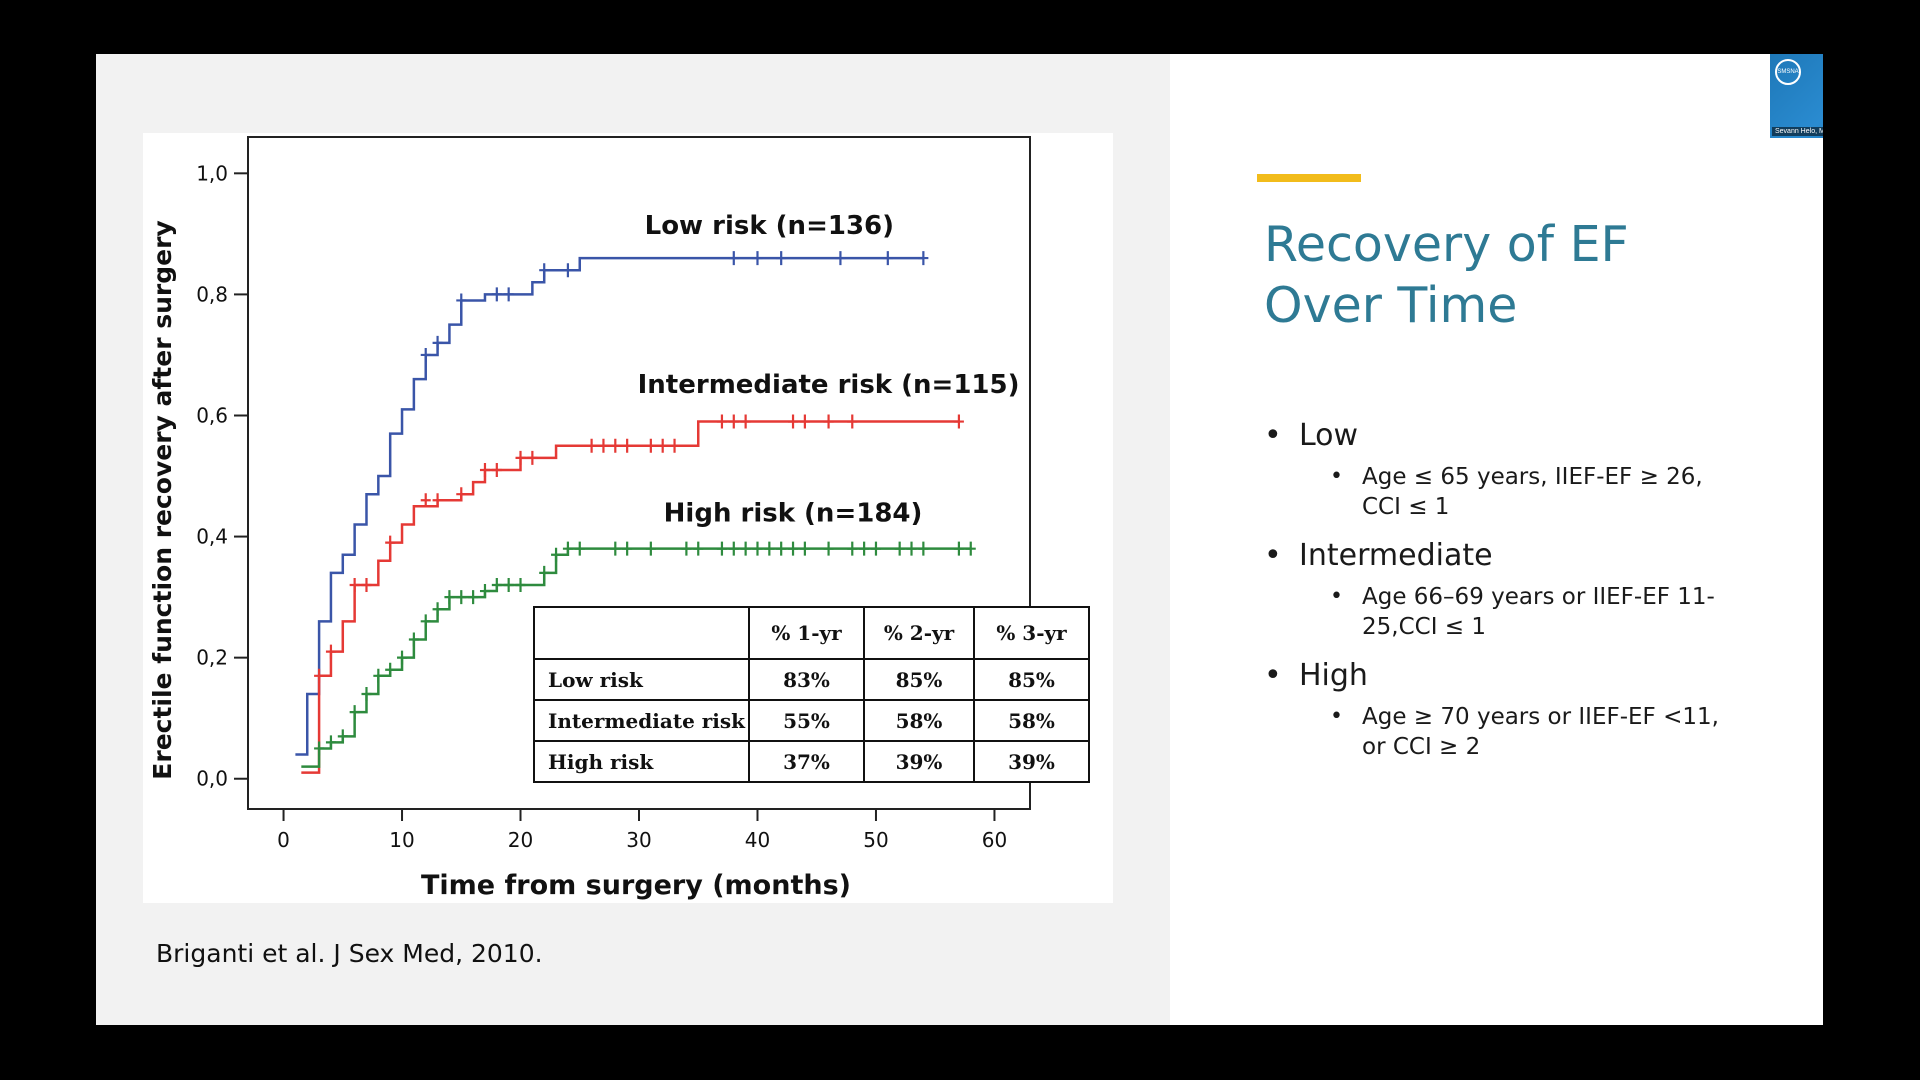  I want to click on y-tick-label: 0,0, so click(212, 779).